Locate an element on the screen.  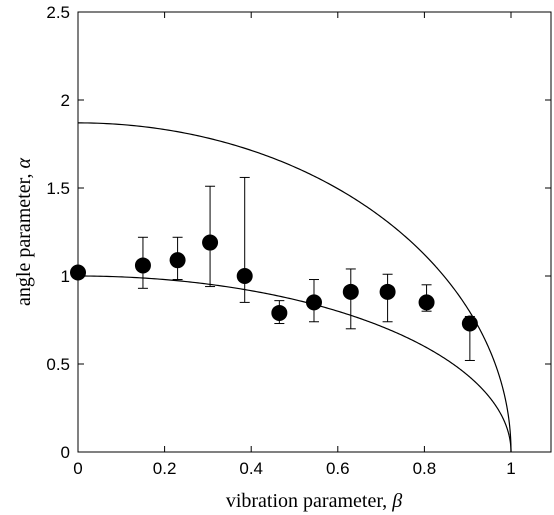
x-tick-label: 0.2 is located at coordinates (165, 468).